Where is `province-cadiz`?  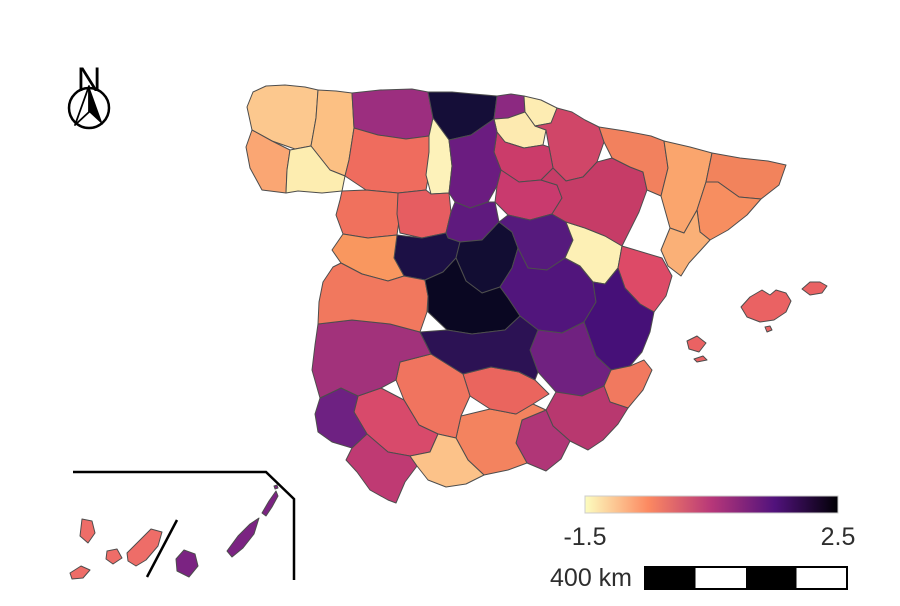
province-cadiz is located at coordinates (381, 468).